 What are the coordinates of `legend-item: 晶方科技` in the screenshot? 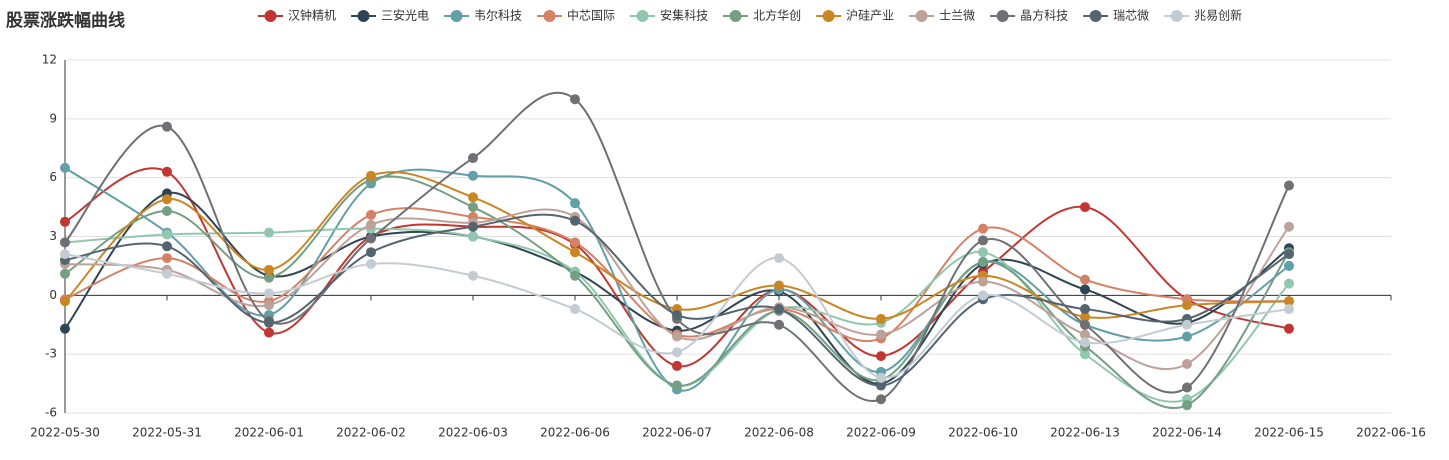 It's located at (1029, 15).